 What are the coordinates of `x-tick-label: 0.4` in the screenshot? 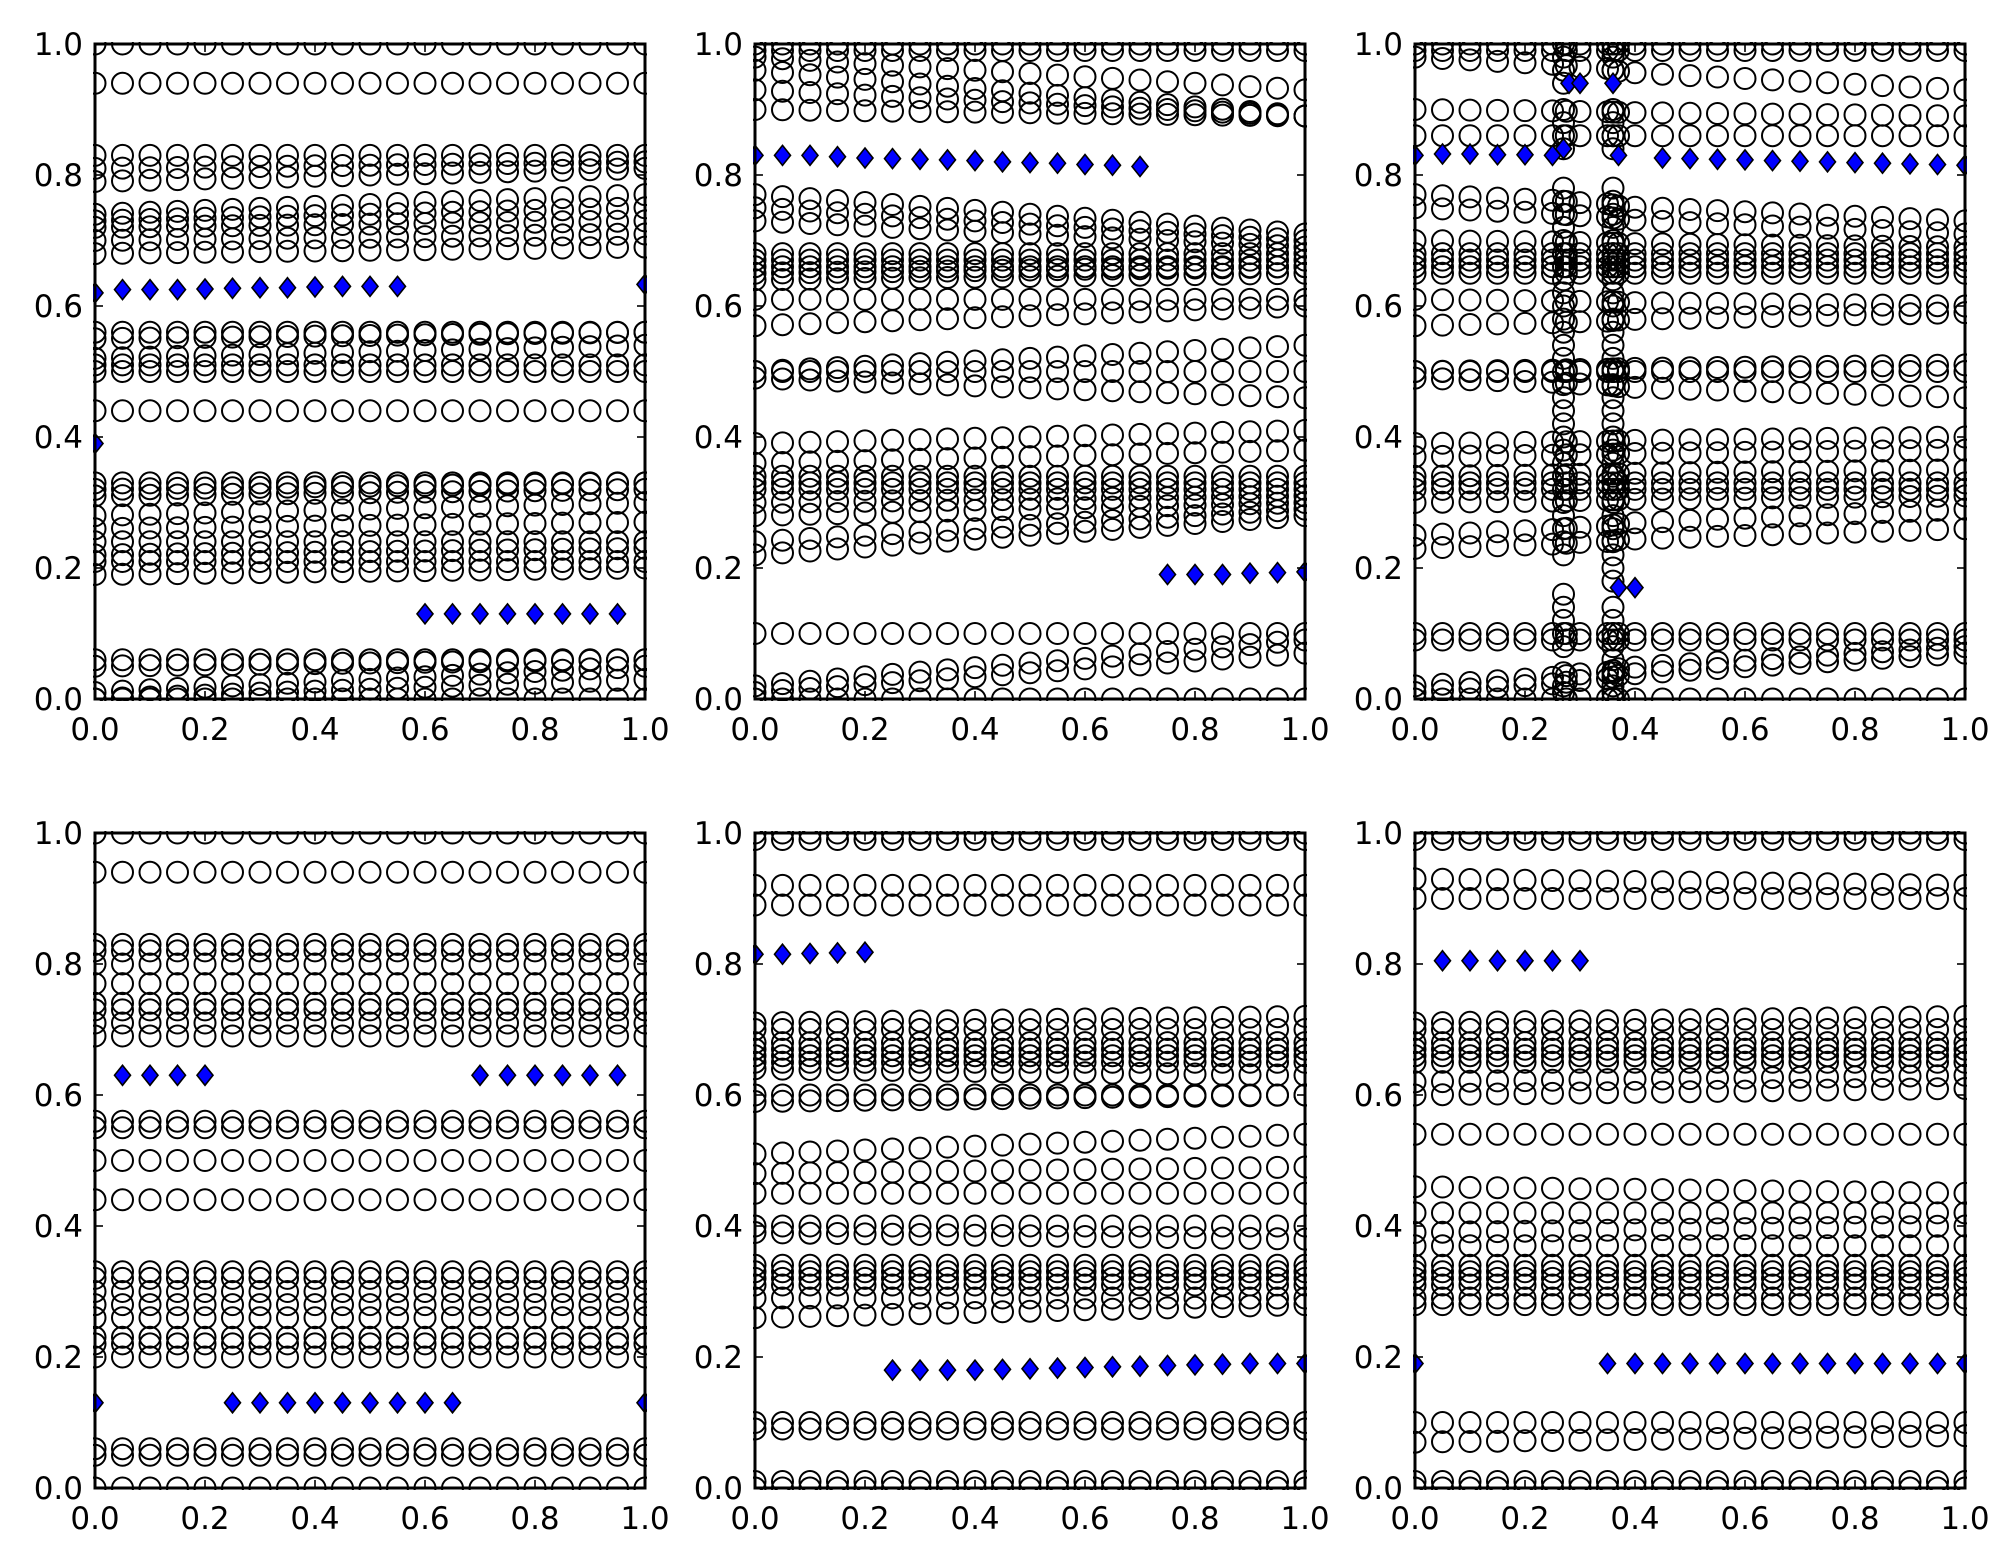 It's located at (314, 730).